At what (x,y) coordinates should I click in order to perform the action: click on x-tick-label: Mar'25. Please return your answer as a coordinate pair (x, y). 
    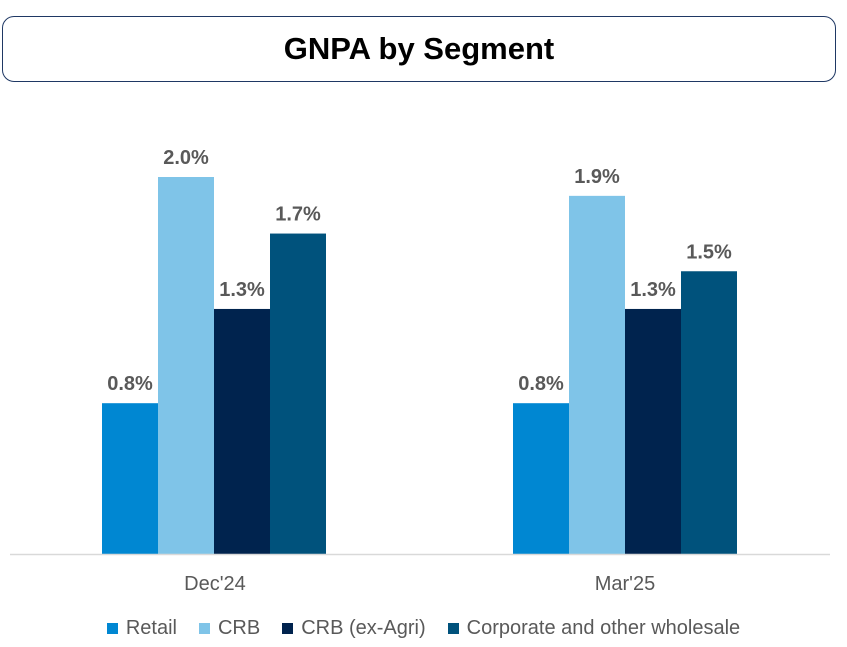
    Looking at the image, I should click on (625, 584).